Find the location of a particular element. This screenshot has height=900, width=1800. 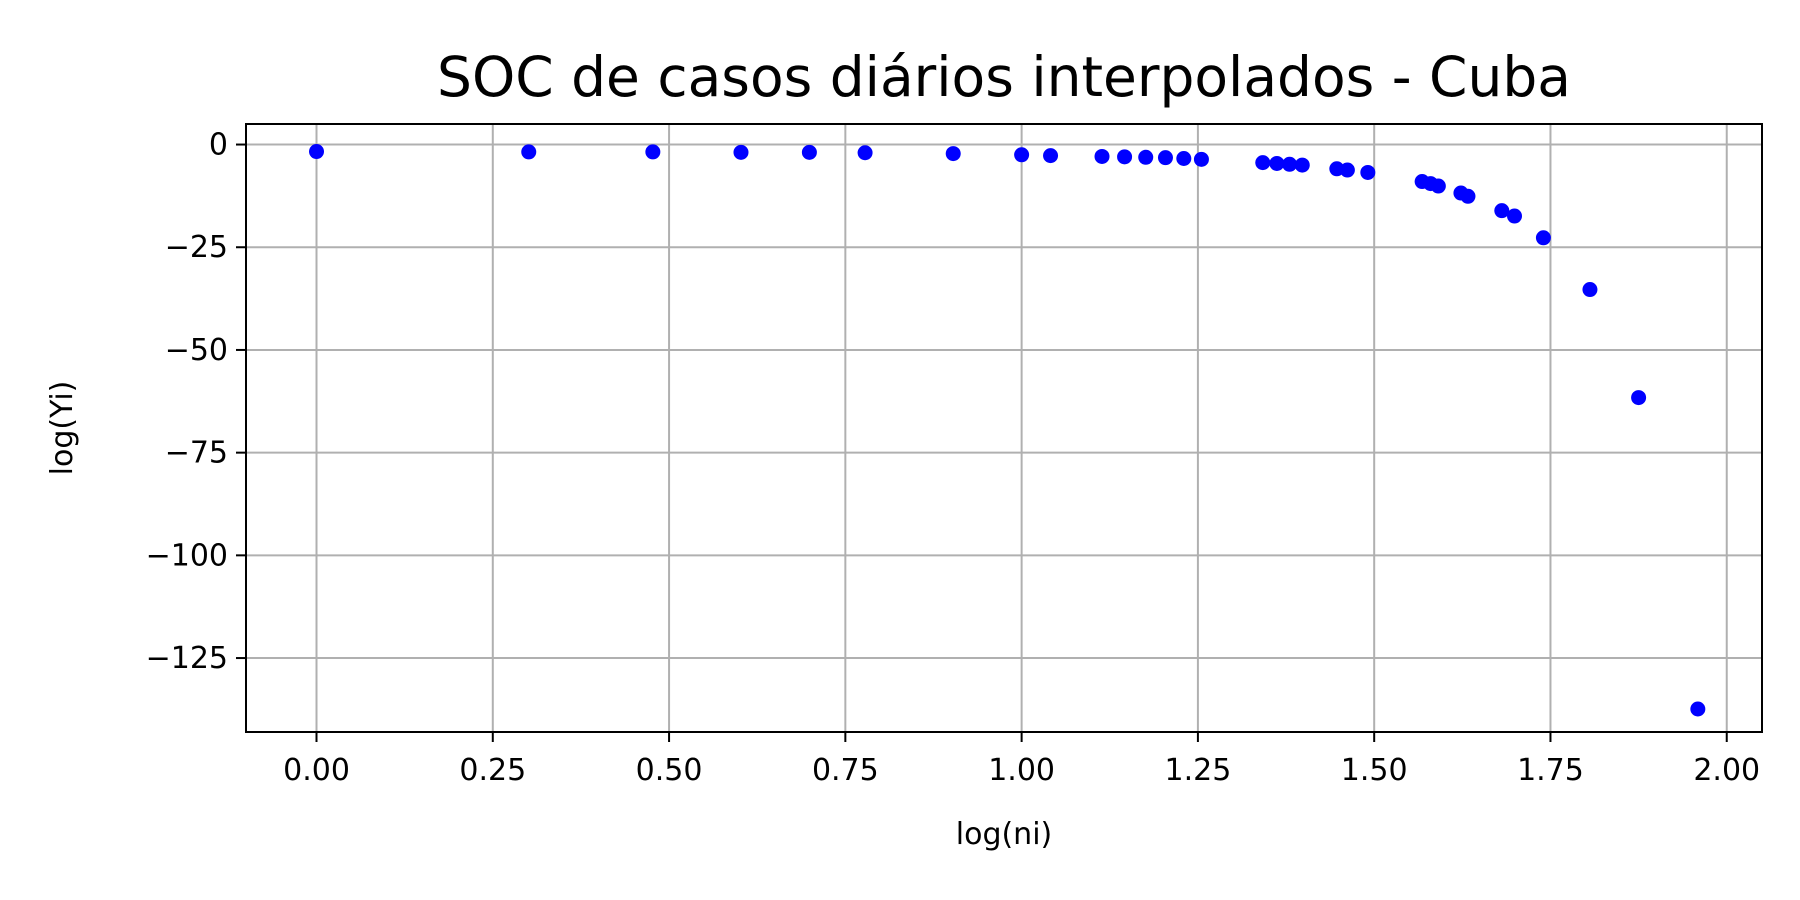

x-tick-label: 0.25 is located at coordinates (492, 770).